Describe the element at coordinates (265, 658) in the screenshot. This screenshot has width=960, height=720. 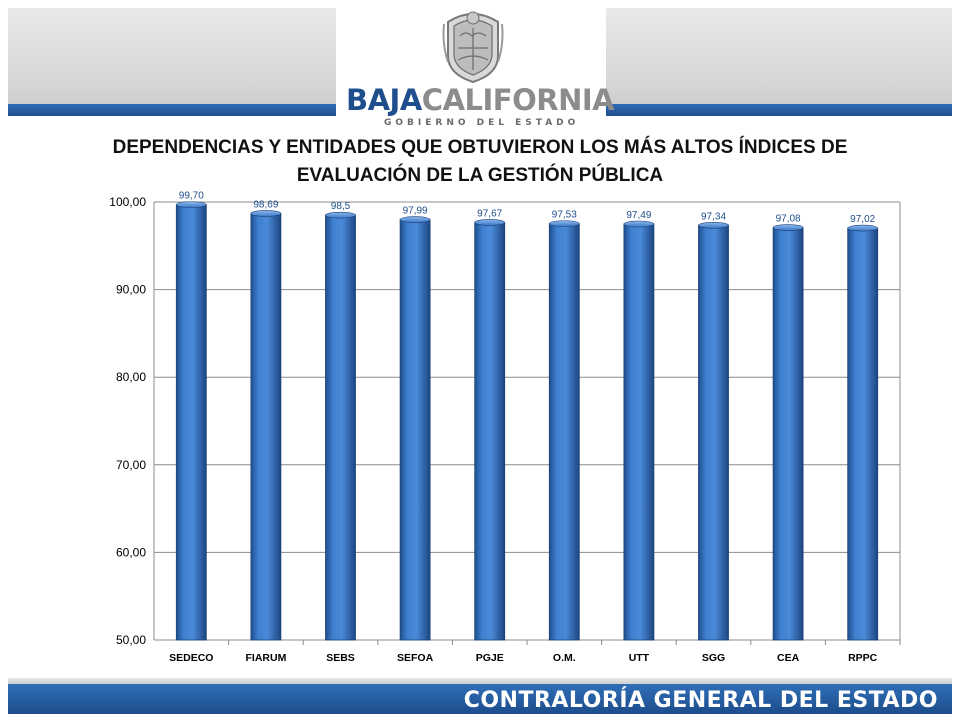
I see `x-tick-label: FIARUM` at that location.